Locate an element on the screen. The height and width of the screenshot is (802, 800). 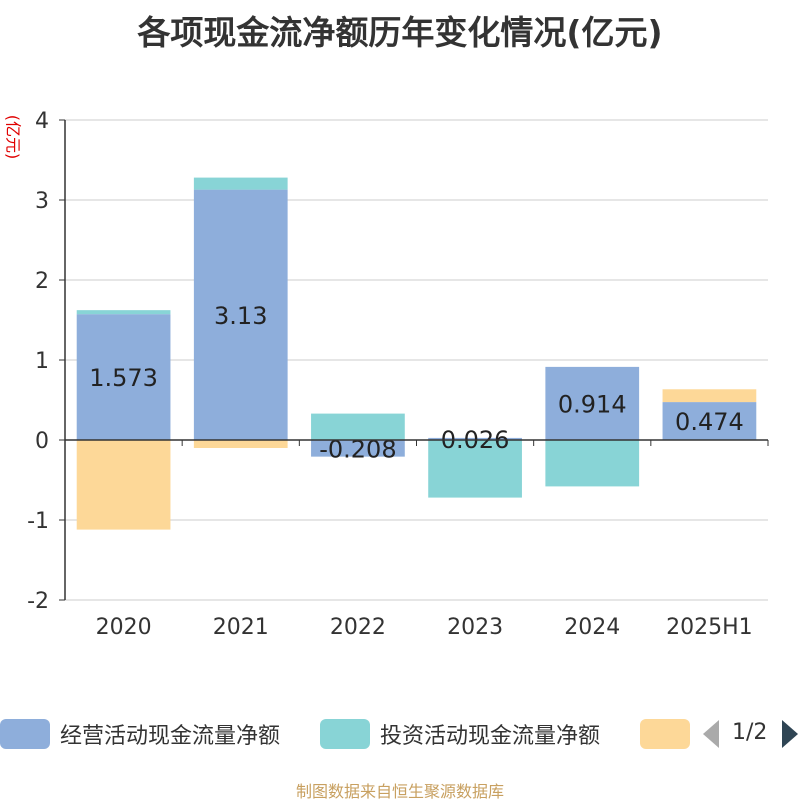
y-tick-label: -1 is located at coordinates (38, 521).